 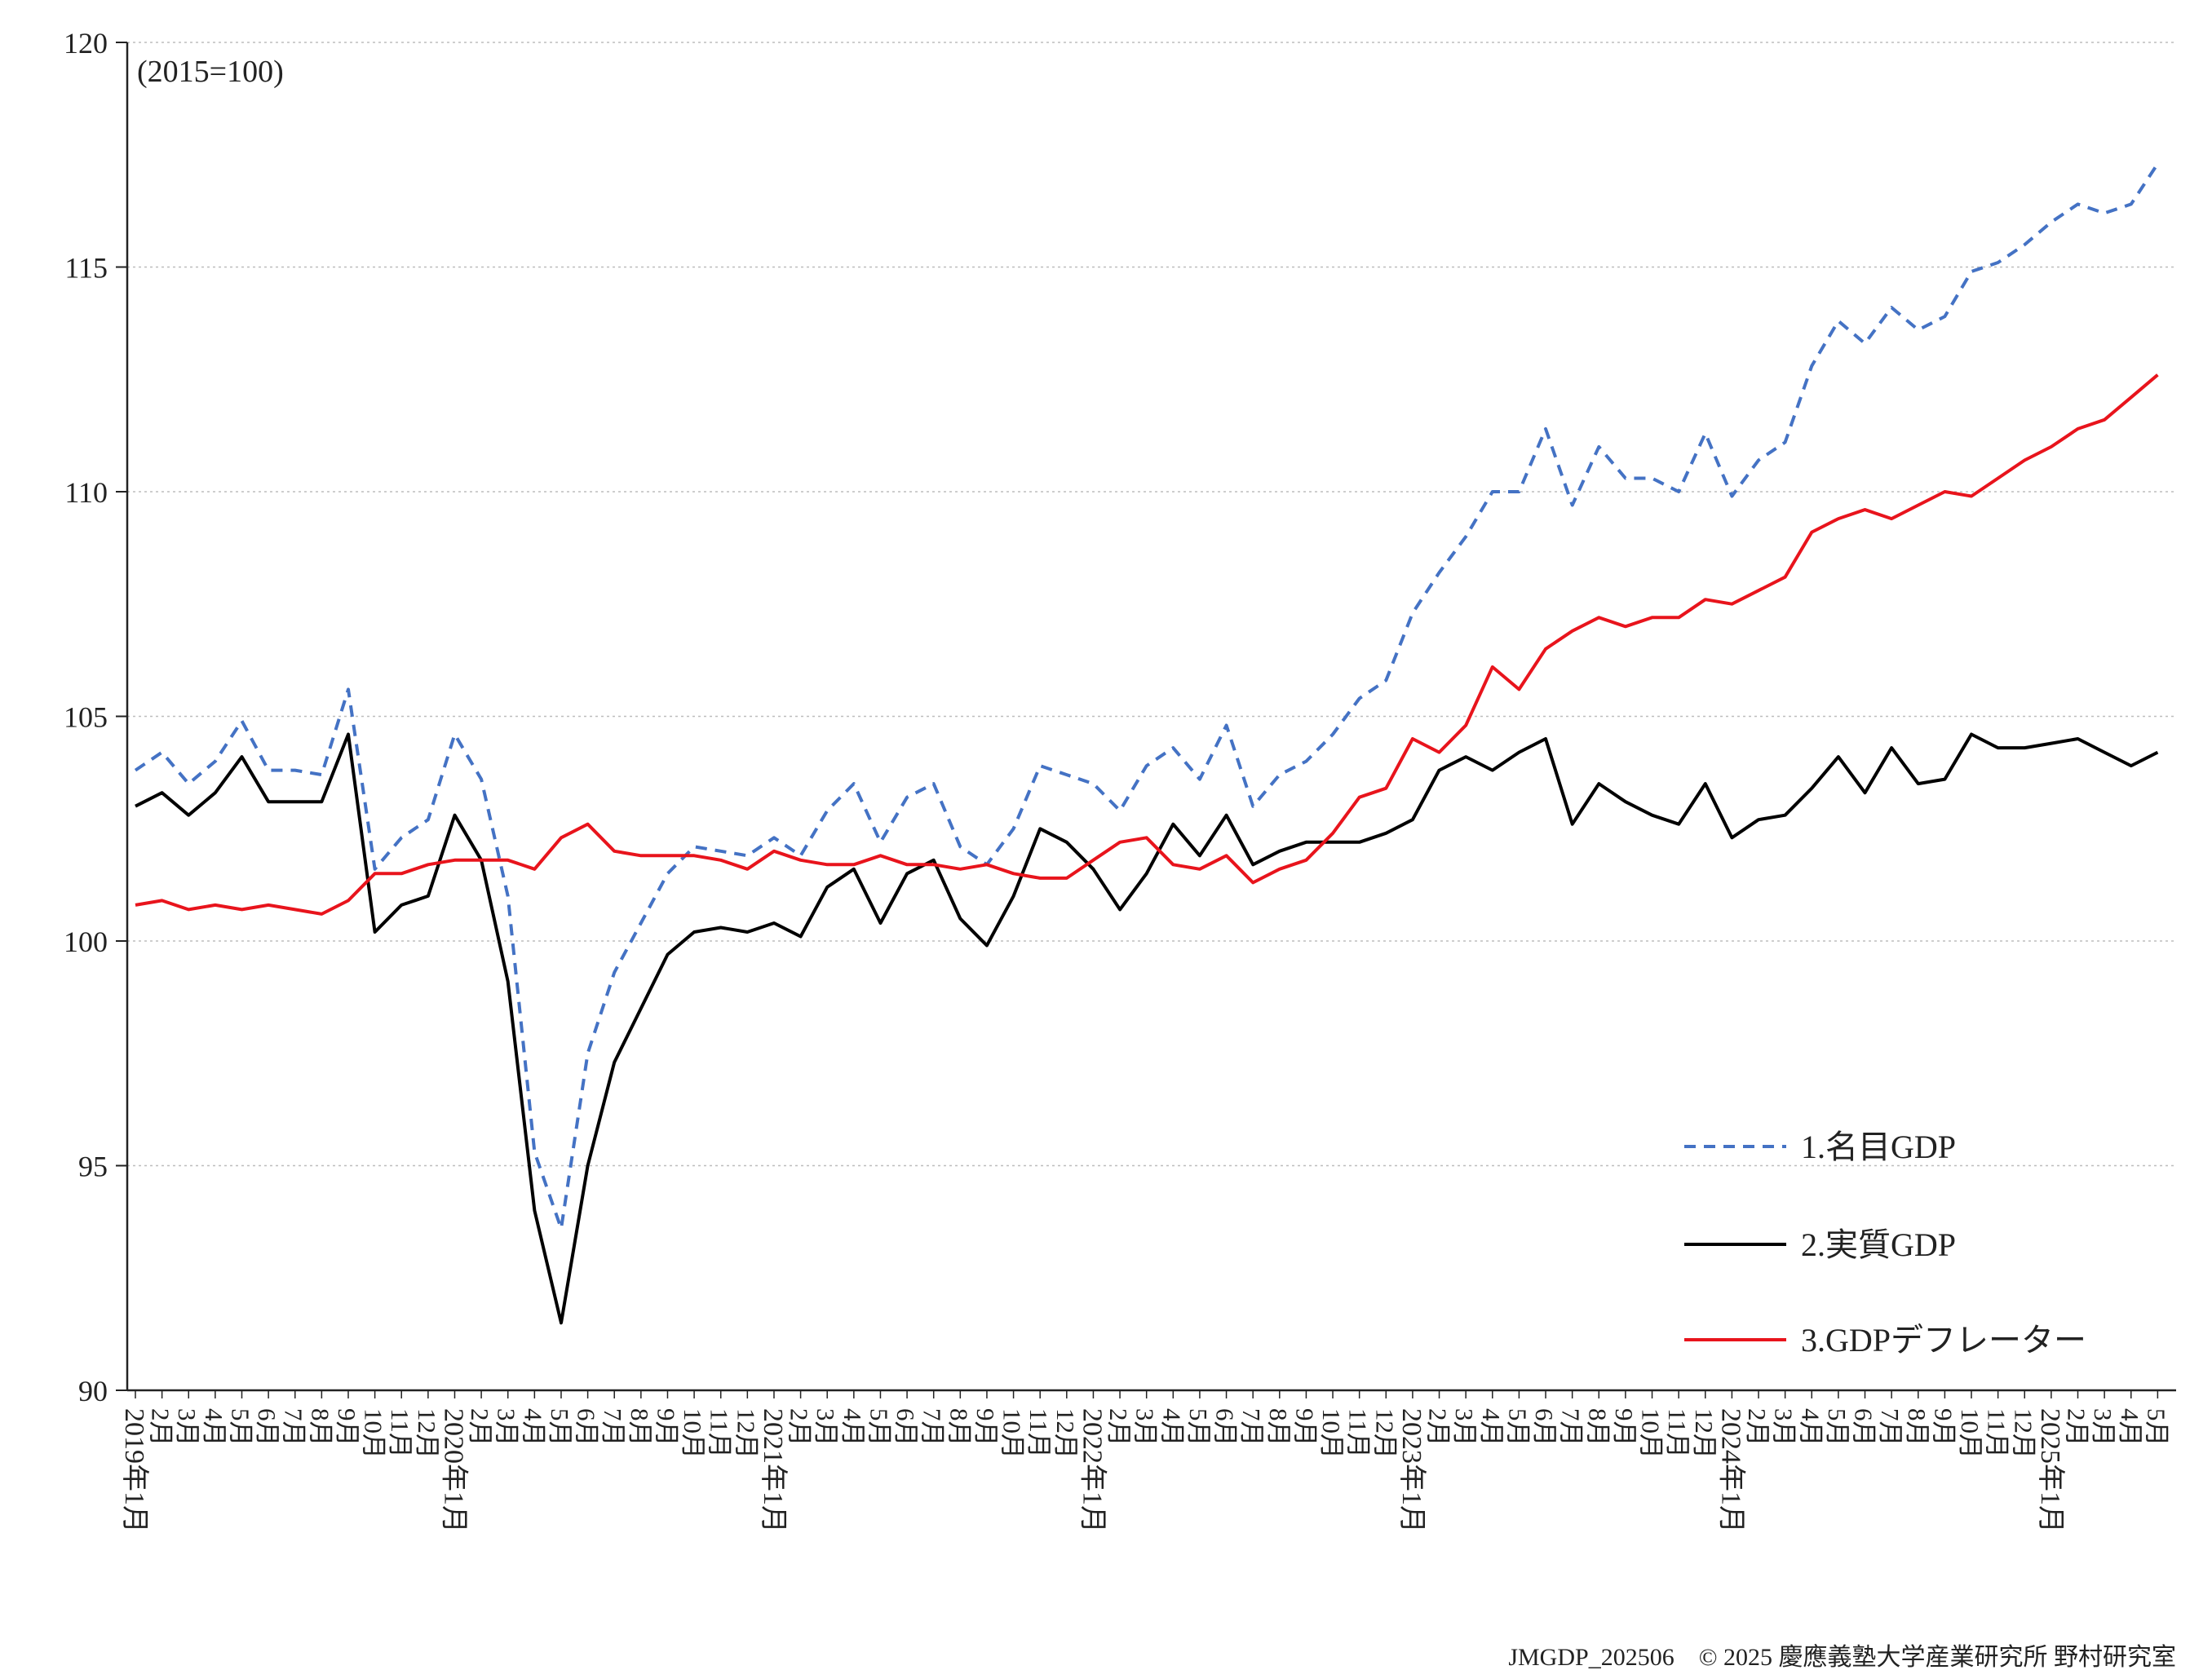 I want to click on y-tick-label: 115, so click(x=86, y=268).